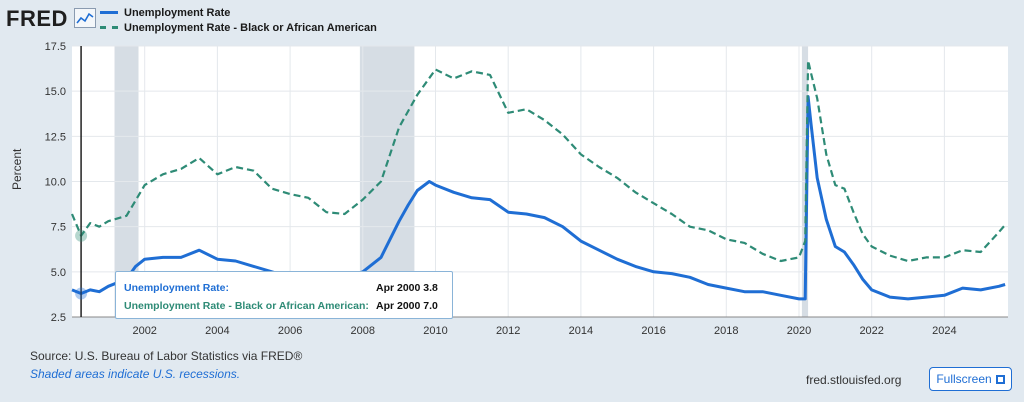  I want to click on x-tick-label-3: 2008, so click(363, 331).